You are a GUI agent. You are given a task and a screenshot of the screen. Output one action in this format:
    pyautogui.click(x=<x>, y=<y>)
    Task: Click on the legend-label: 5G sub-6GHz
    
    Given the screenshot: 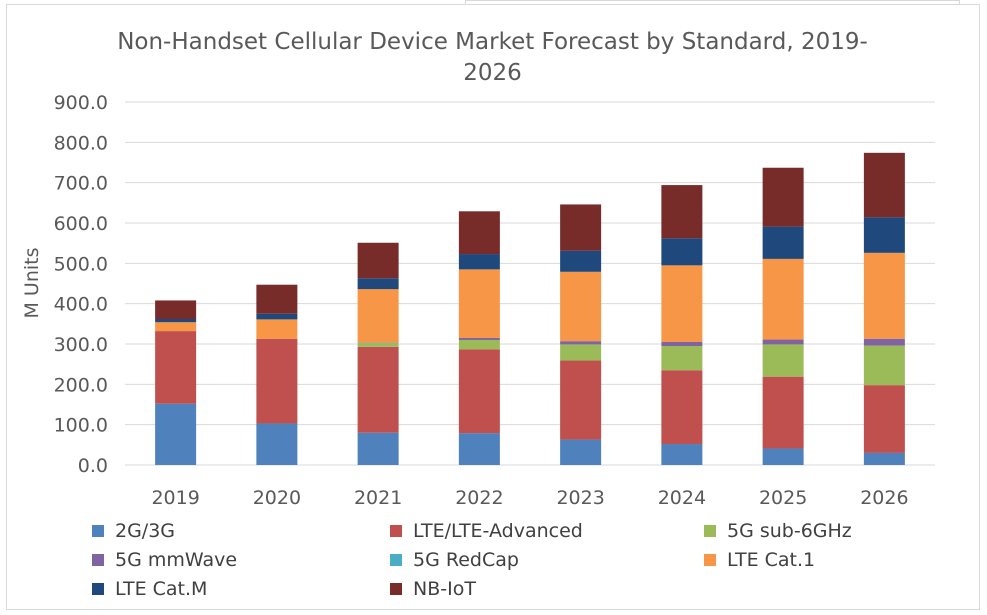 What is the action you would take?
    pyautogui.click(x=789, y=531)
    